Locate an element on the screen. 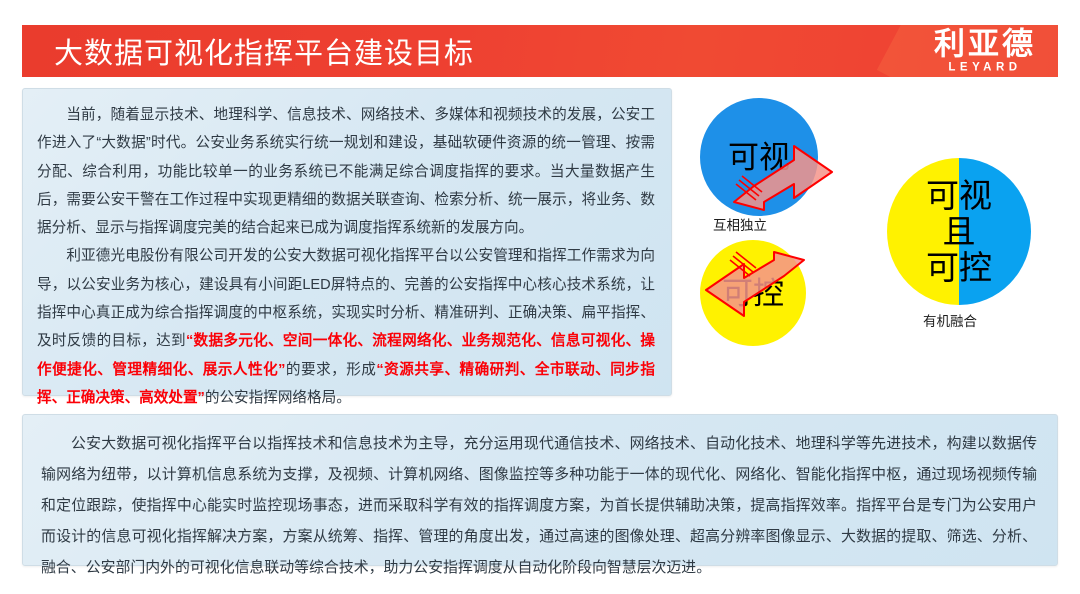  circle-fused: 可视 且 可控 is located at coordinates (959, 231).